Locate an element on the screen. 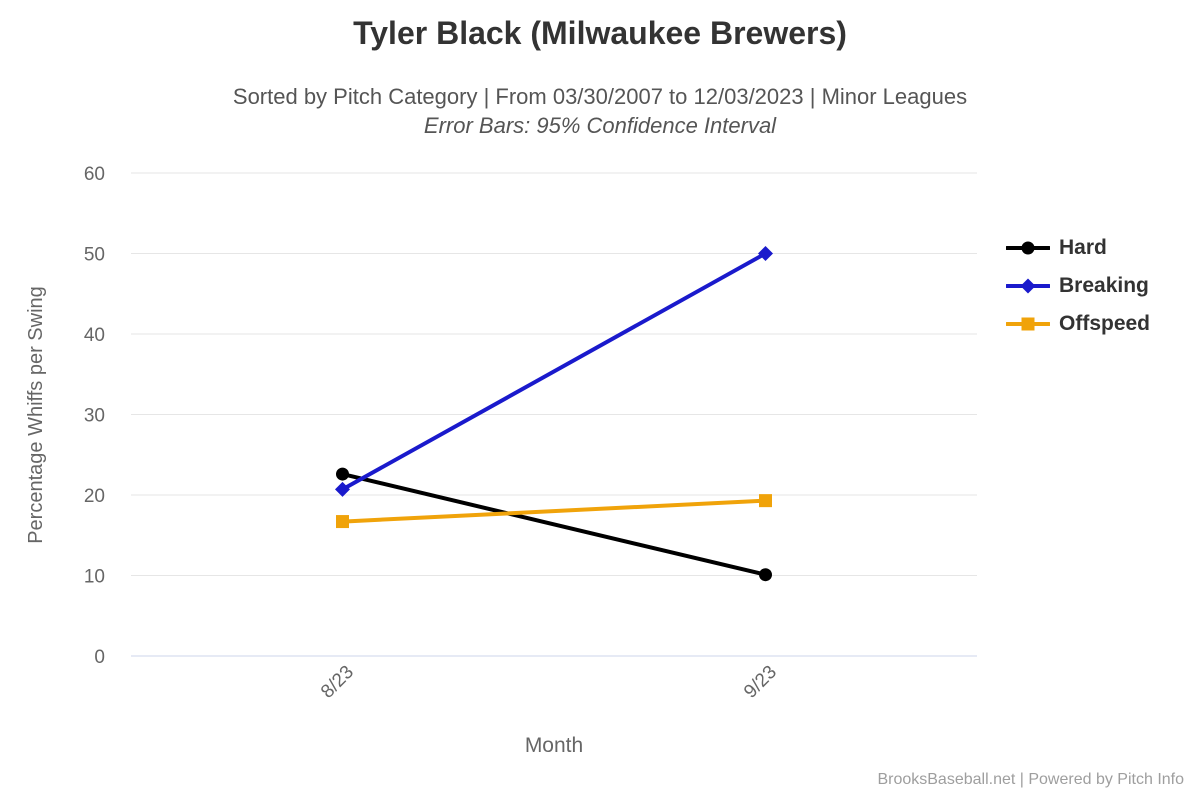  x-axis-title: Month is located at coordinates (554, 745).